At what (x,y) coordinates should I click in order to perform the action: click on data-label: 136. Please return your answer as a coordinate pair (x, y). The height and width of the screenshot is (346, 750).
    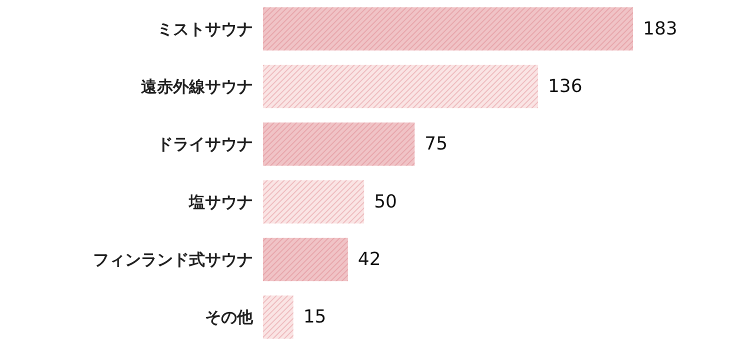
    Looking at the image, I should click on (565, 86).